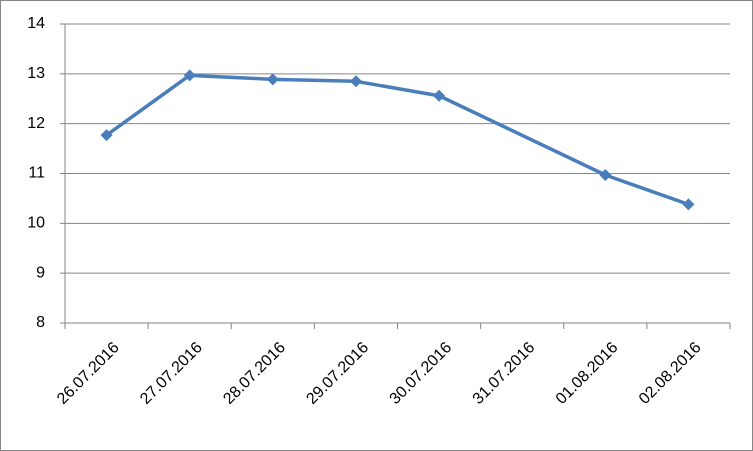 The image size is (753, 451). I want to click on y-tick-label: 13, so click(36, 73).